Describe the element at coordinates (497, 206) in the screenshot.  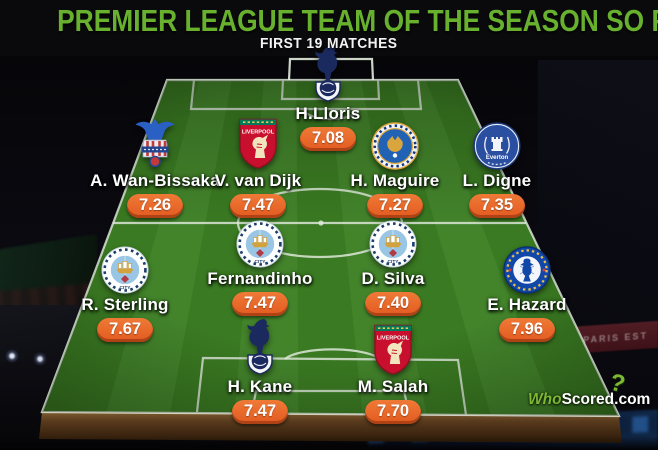
I see `player-rating-badge: 7.35` at that location.